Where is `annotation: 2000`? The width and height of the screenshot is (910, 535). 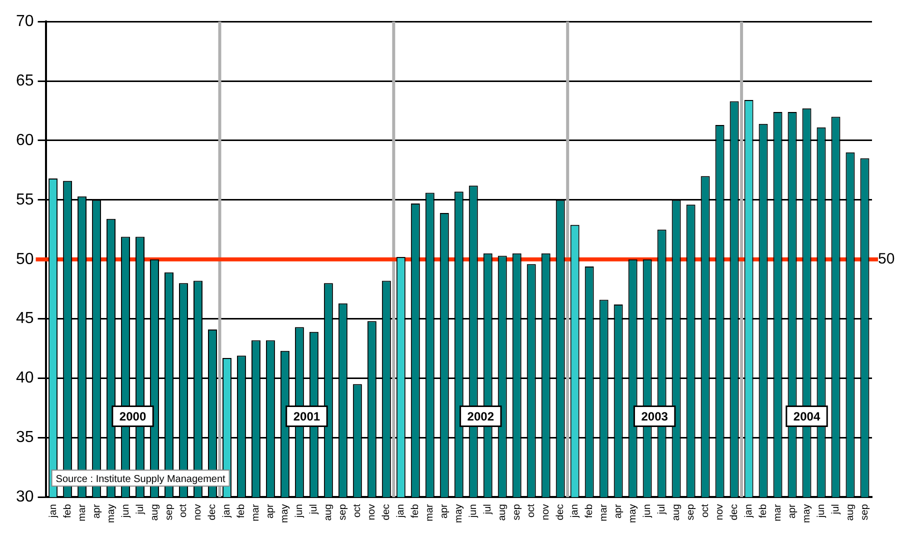 annotation: 2000 is located at coordinates (132, 417).